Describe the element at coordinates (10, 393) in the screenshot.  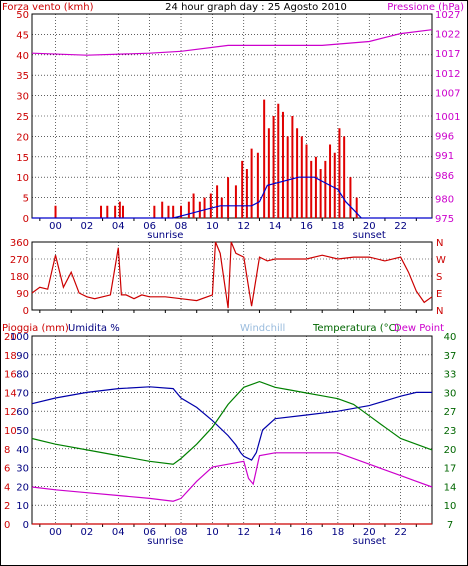
I see `rain-tick-label: 14` at that location.